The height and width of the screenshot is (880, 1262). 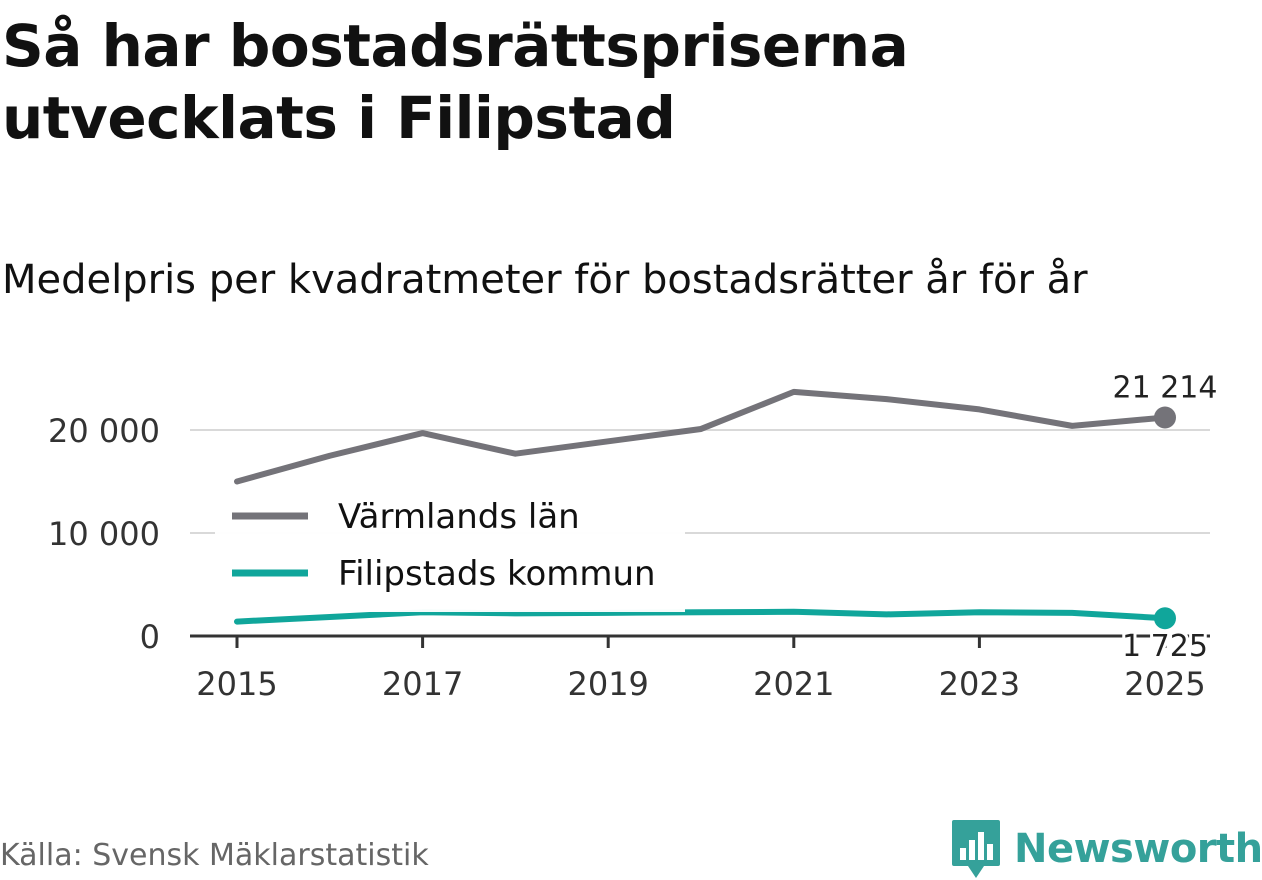 I want to click on x-axis-tick-labels: 2015 2017 2019 2021 2023 2025, so click(x=701, y=669).